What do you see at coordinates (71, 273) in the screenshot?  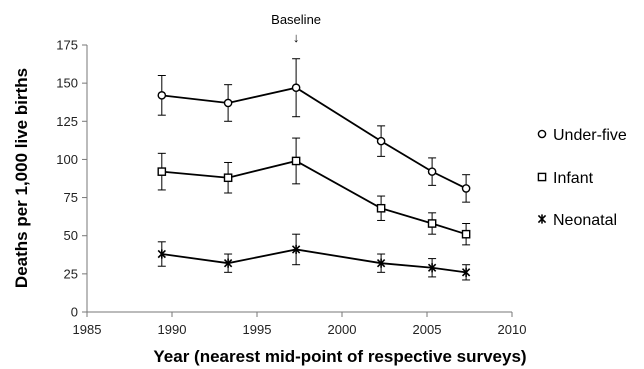 I see `y-tick-label: 25` at bounding box center [71, 273].